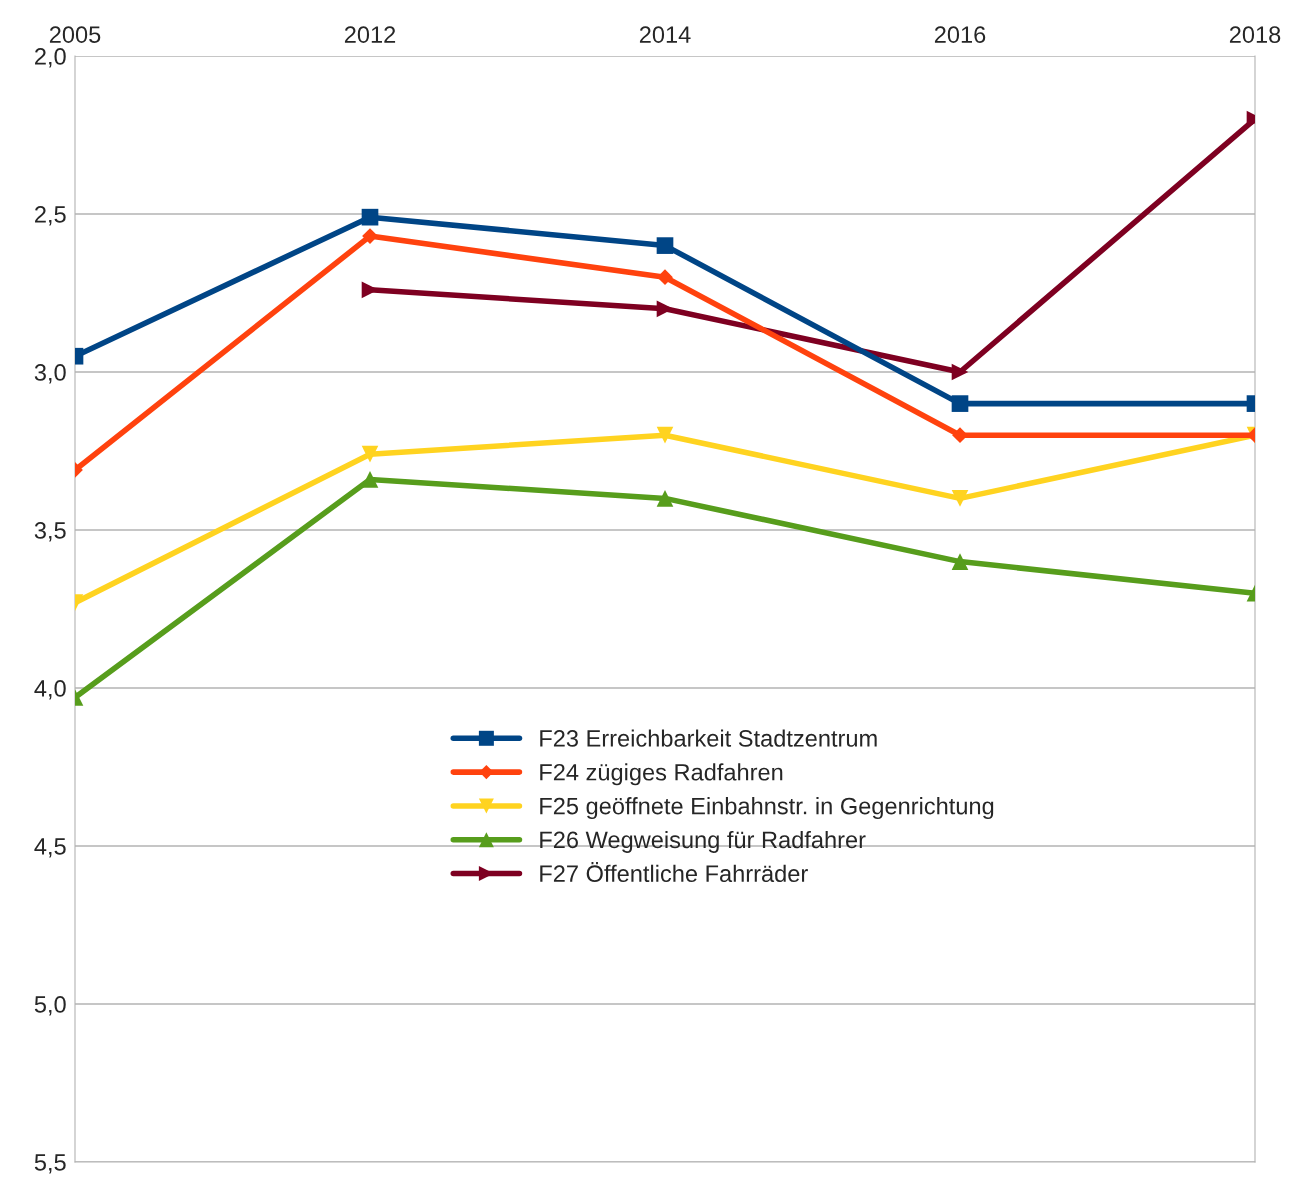 Image resolution: width=1294 pixels, height=1180 pixels. What do you see at coordinates (674, 872) in the screenshot?
I see `legend-label: F27 Öffentliche Fahrräder` at bounding box center [674, 872].